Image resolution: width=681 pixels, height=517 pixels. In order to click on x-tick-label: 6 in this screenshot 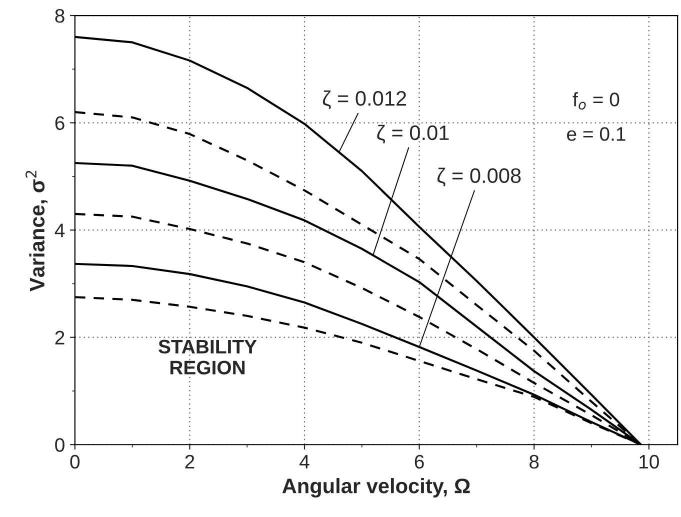, I will do `click(419, 461)`.